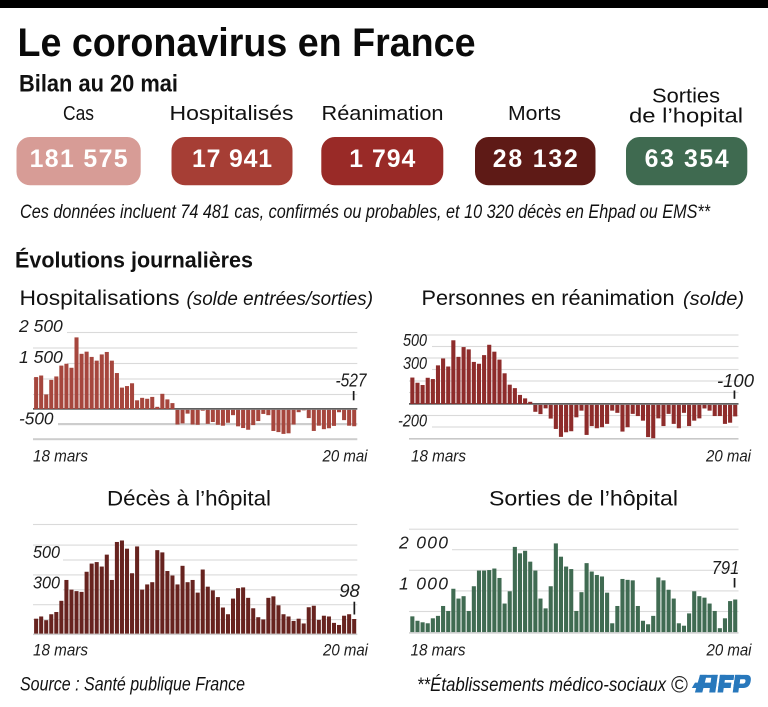 The width and height of the screenshot is (768, 707). I want to click on svg-text: Évolutions journalières, so click(134, 260).